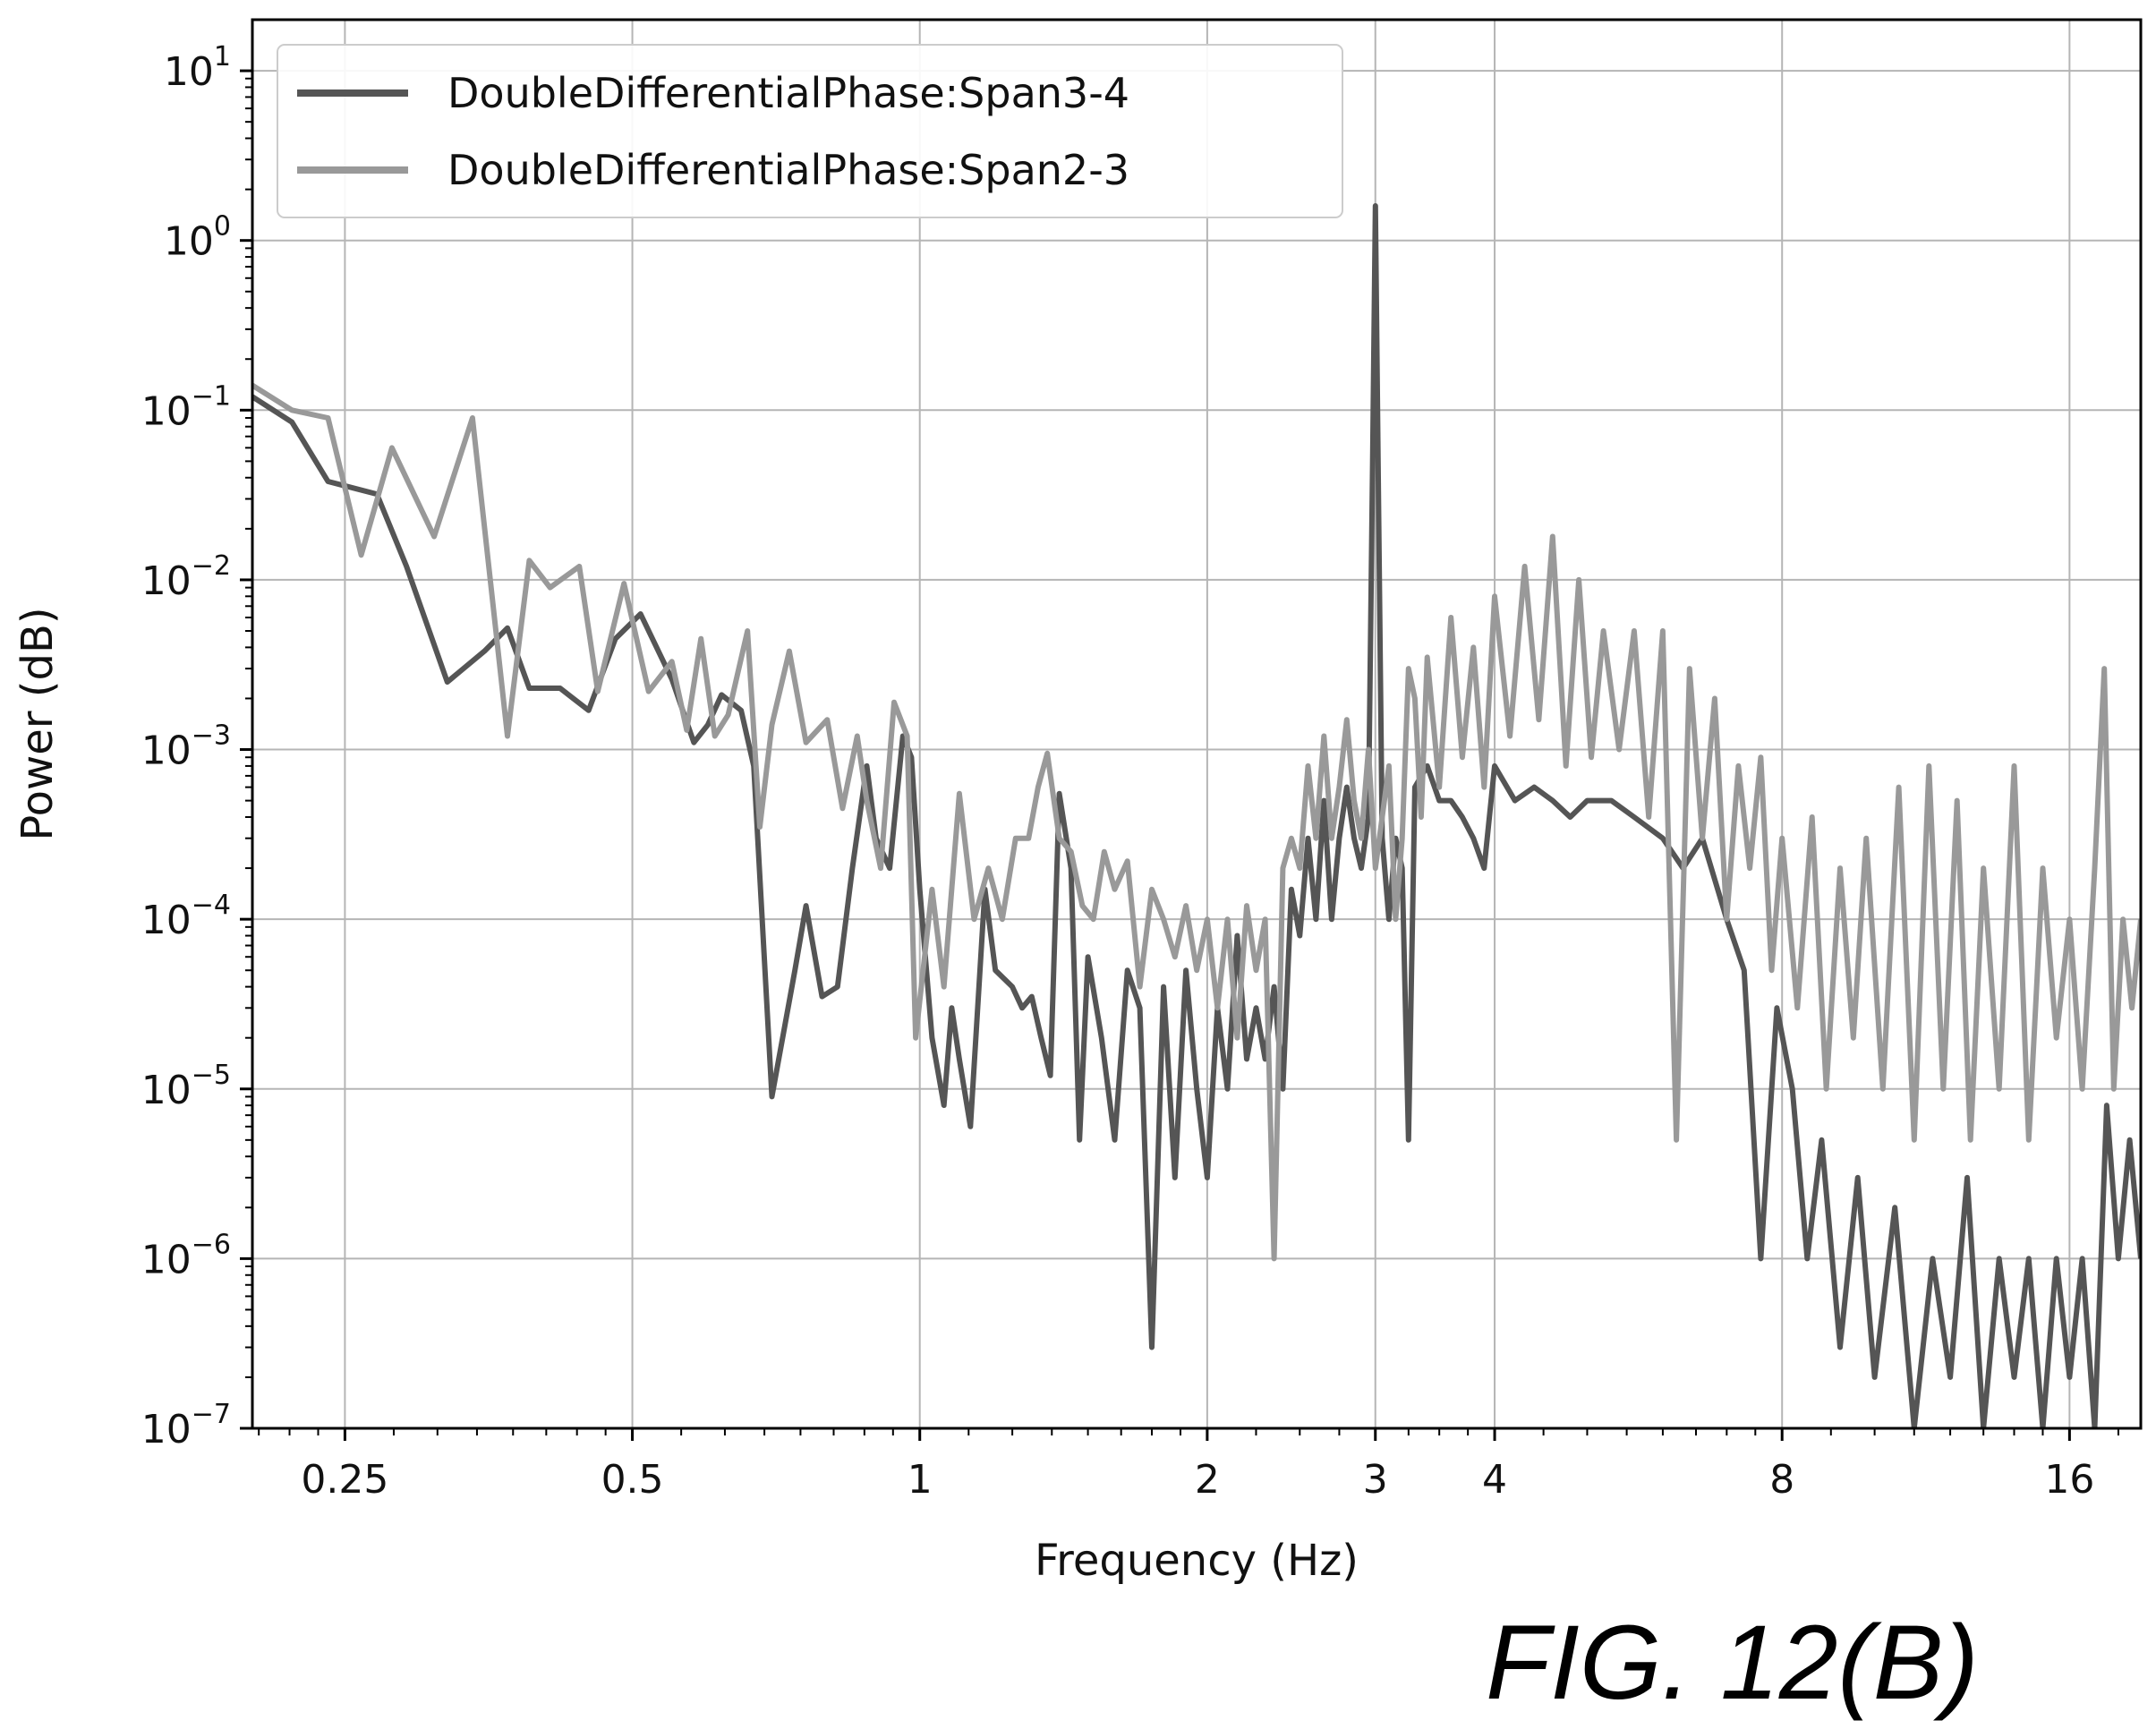 This screenshot has height=1729, width=2156. I want to click on y-tick-label: 10⁻⁵, so click(186, 1087).